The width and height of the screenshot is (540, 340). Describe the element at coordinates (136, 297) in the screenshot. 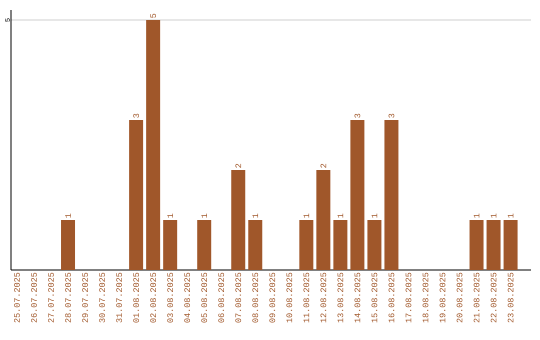

I see `x-tick-label: 01.08.2025` at that location.